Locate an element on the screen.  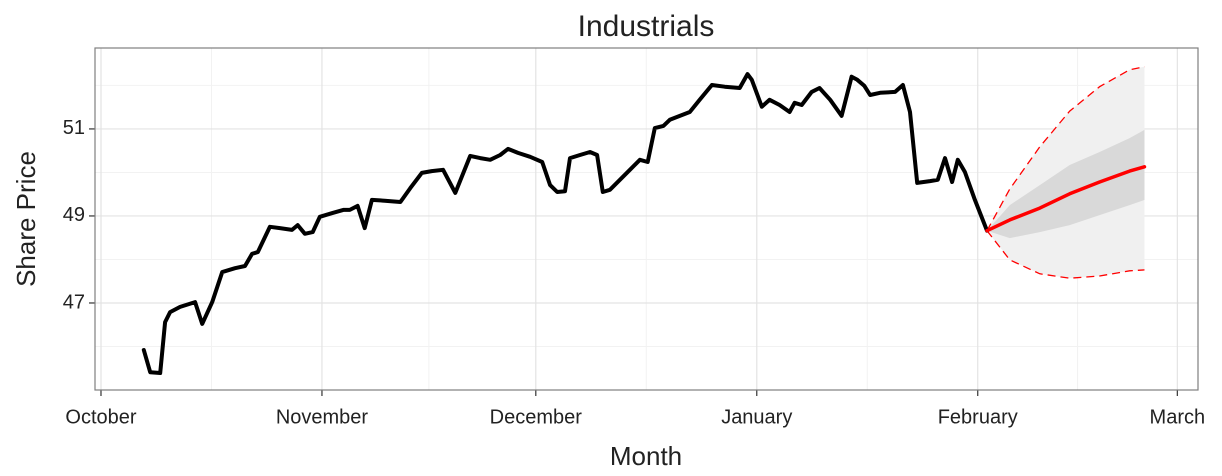
x-tick-label: February is located at coordinates (978, 417).